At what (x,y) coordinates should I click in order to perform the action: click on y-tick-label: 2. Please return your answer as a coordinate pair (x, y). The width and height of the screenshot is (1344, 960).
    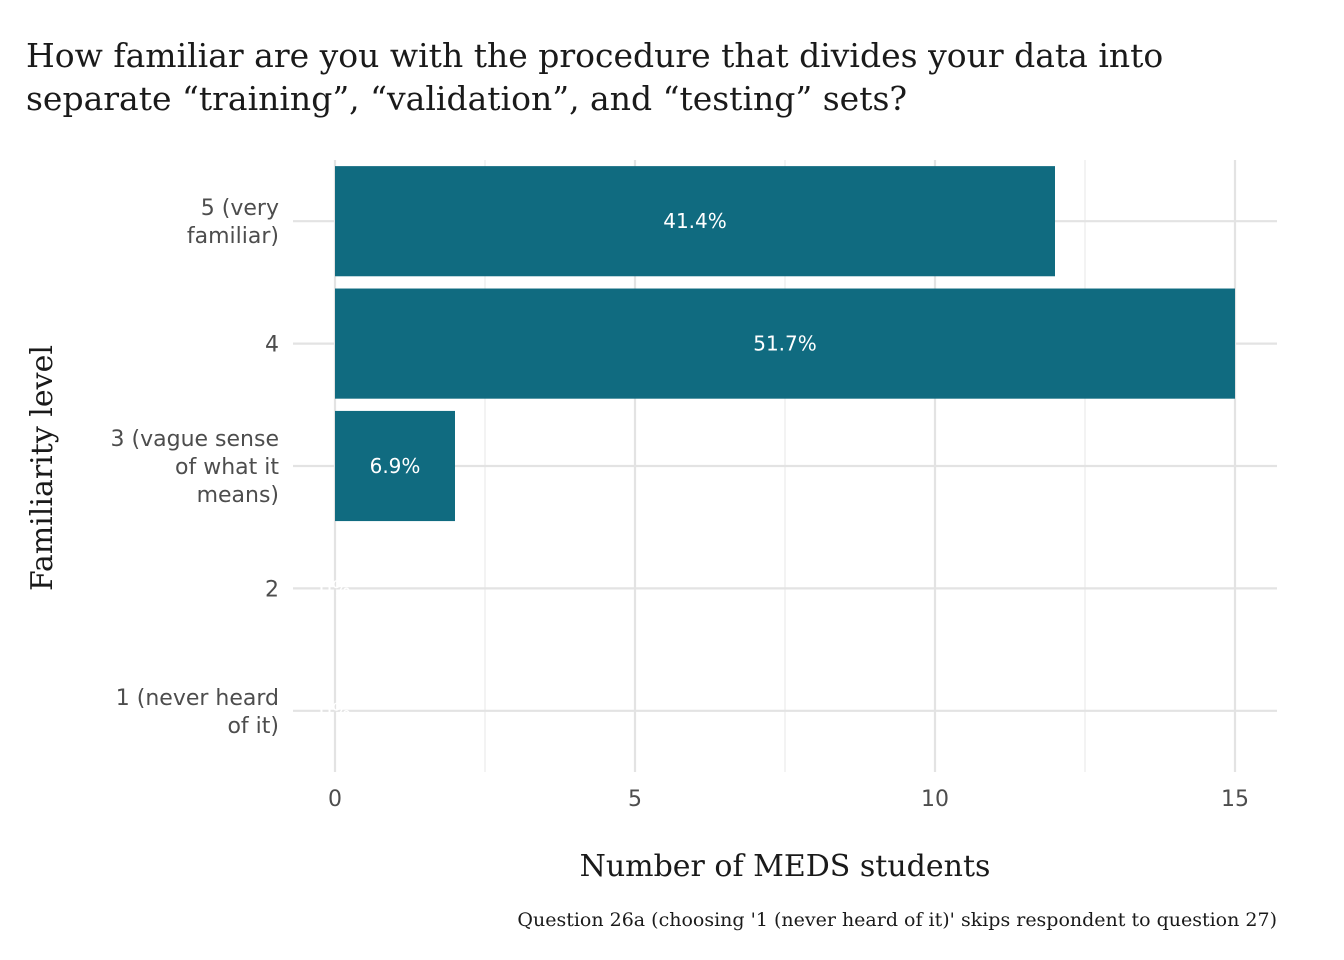
    Looking at the image, I should click on (272, 589).